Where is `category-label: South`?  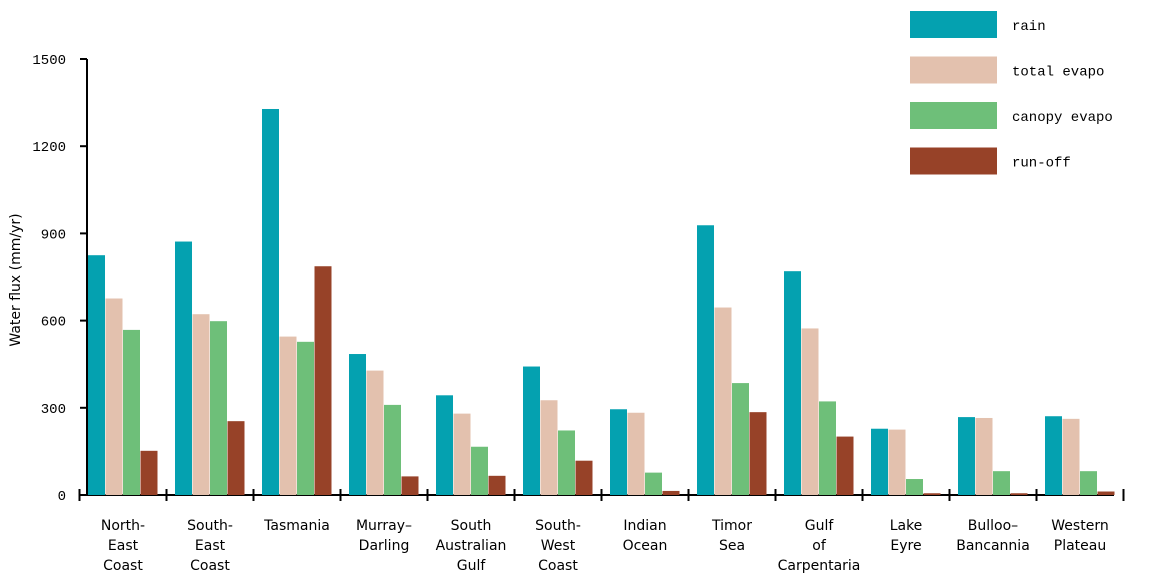 category-label: South is located at coordinates (471, 526).